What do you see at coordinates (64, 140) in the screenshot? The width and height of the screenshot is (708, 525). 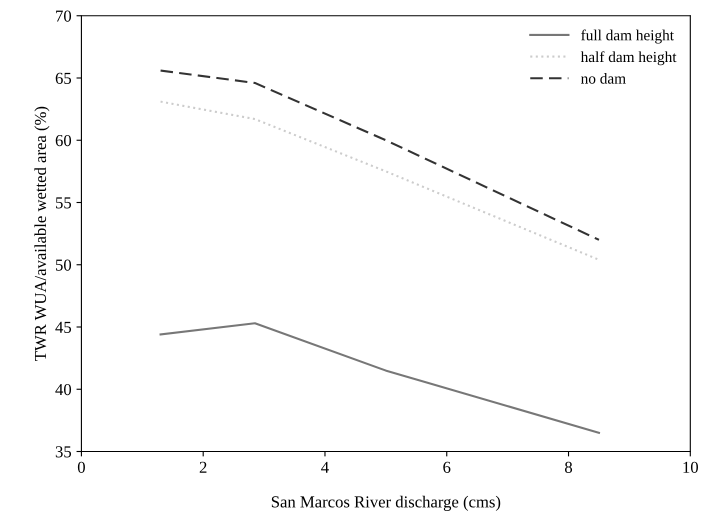 I see `y-tick-label: 60` at bounding box center [64, 140].